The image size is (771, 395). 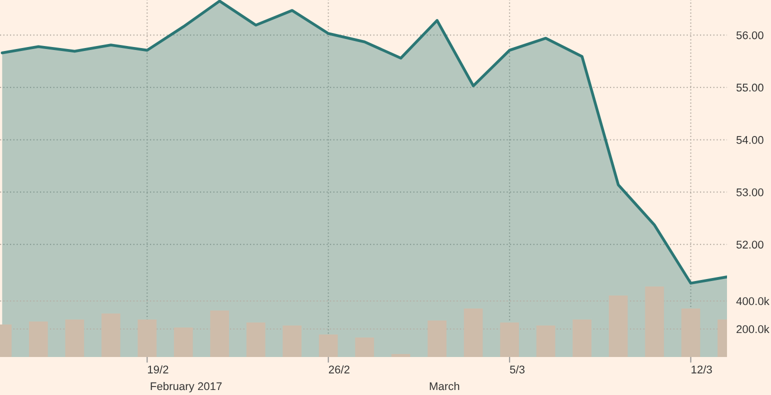 I want to click on y-tick-label: 56.00, so click(x=750, y=35).